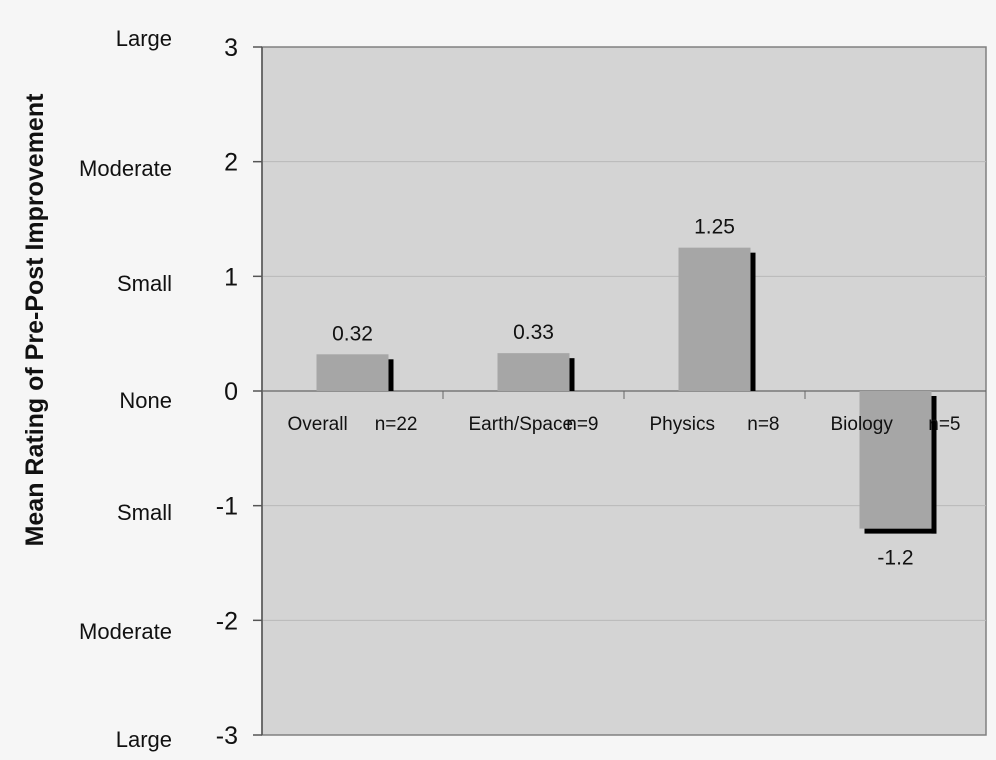 The height and width of the screenshot is (760, 996). Describe the element at coordinates (227, 621) in the screenshot. I see `y-tick-label: -2` at that location.